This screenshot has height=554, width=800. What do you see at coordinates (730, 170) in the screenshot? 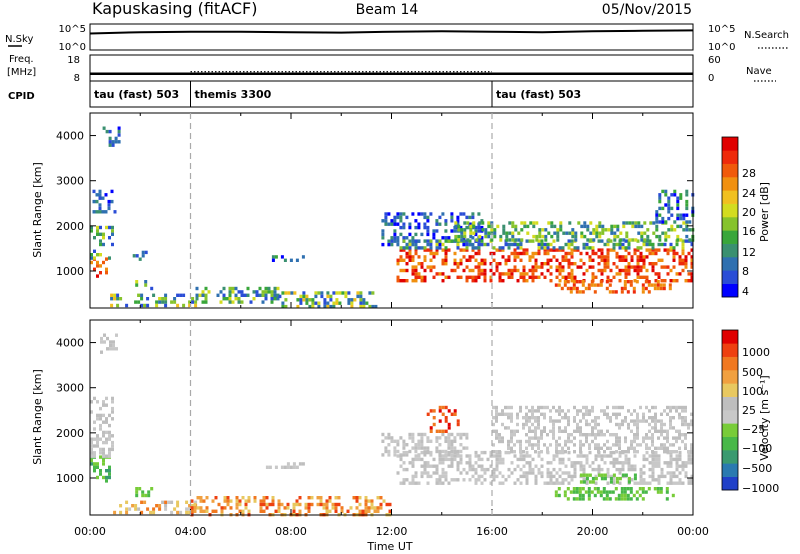
I see `colorbar-segment` at bounding box center [730, 170].